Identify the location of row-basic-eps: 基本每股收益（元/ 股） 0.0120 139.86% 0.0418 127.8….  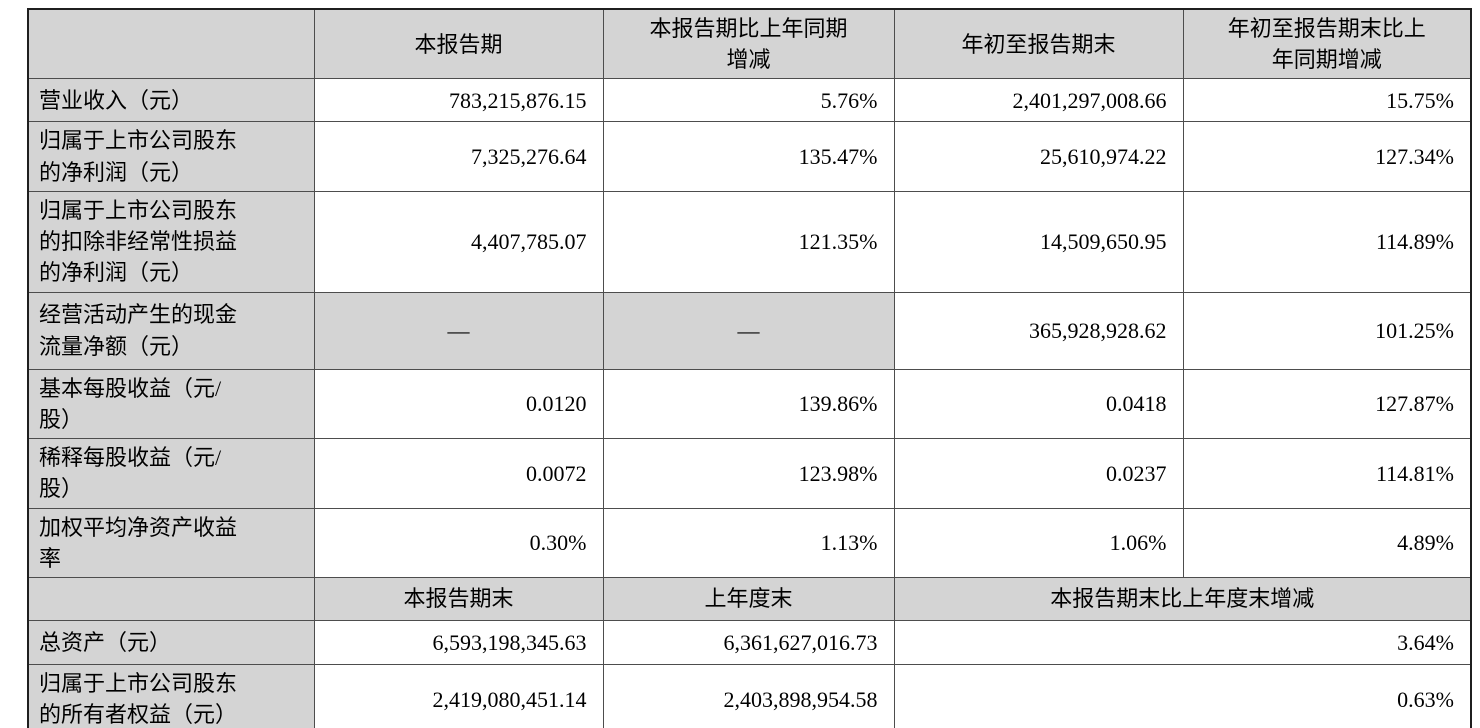
(749, 404).